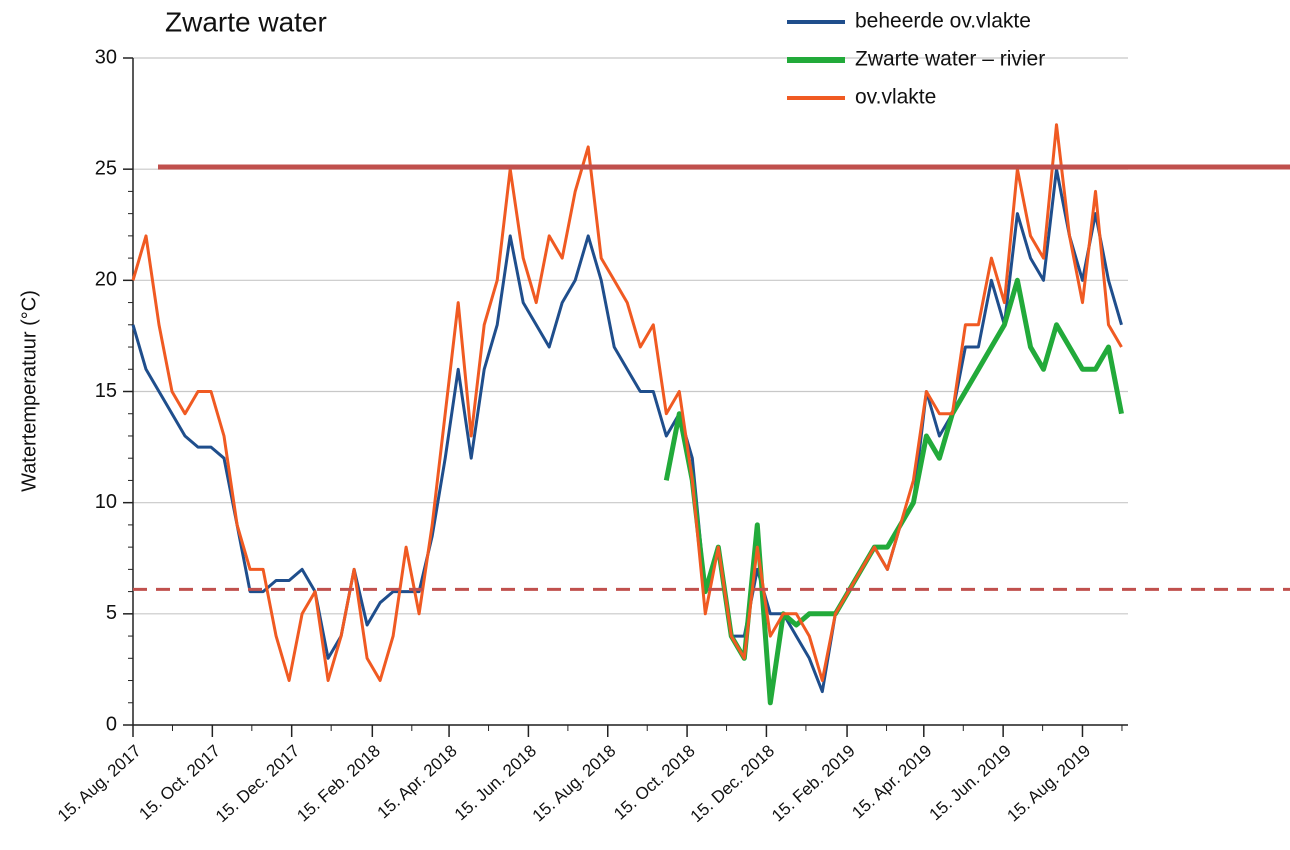 The image size is (1290, 850). I want to click on legend-label: Zwarte water – rivier, so click(950, 59).